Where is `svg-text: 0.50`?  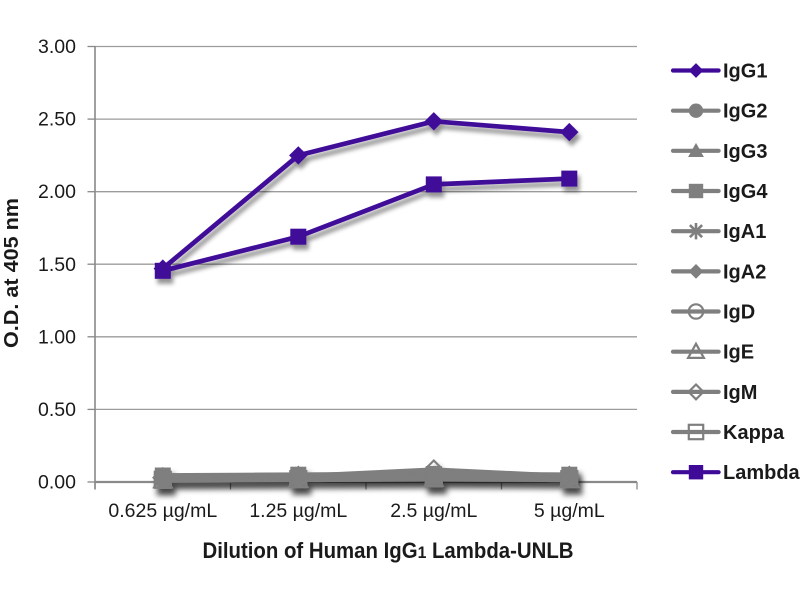
svg-text: 0.50 is located at coordinates (57, 410).